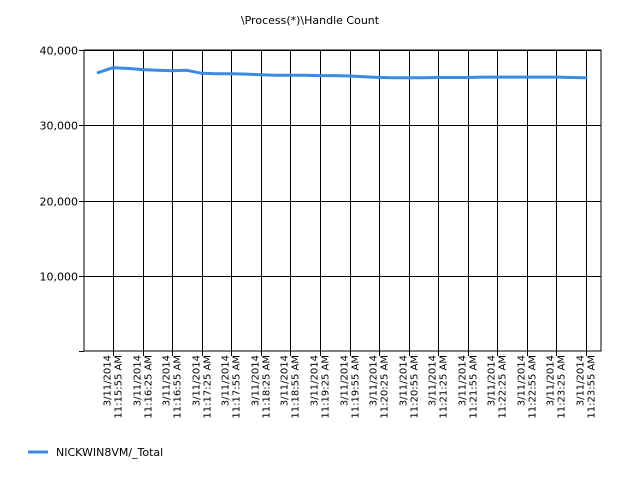 The height and width of the screenshot is (480, 620). I want to click on chart-title: \Process(*)\Handle Count, so click(310, 20).